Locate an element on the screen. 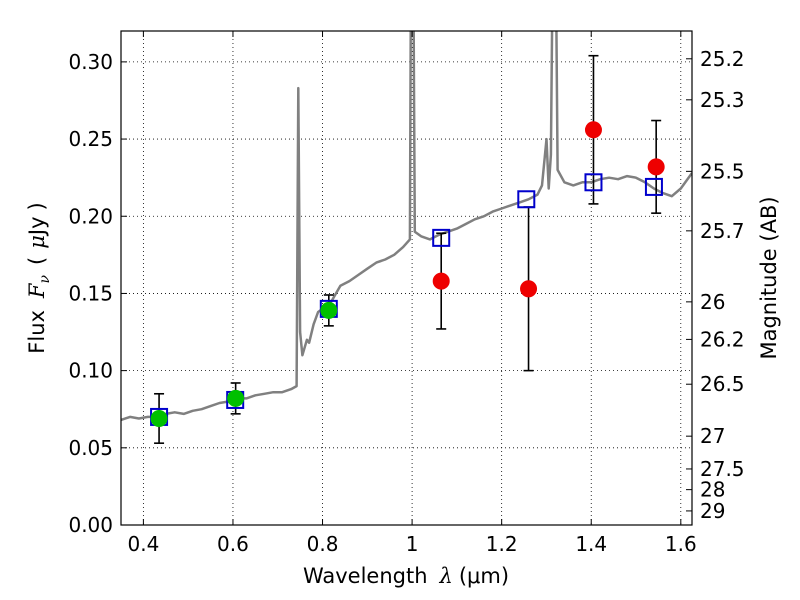 The image size is (800, 600). x-tick-label: 0.6 is located at coordinates (233, 544).